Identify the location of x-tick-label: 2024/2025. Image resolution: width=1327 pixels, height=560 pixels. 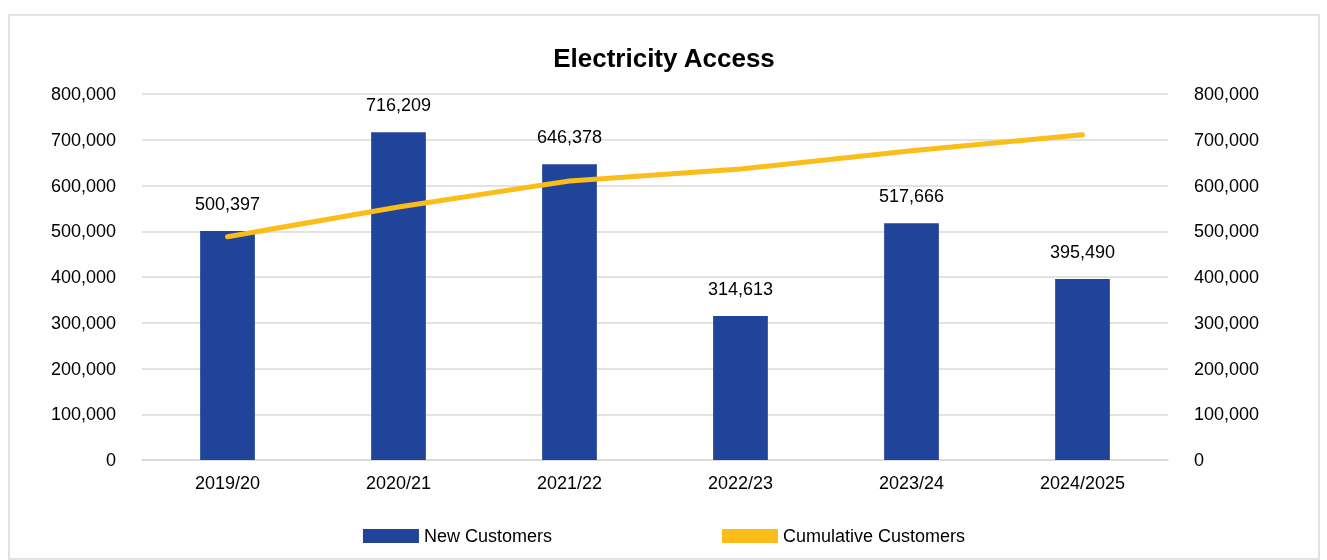
(1082, 483).